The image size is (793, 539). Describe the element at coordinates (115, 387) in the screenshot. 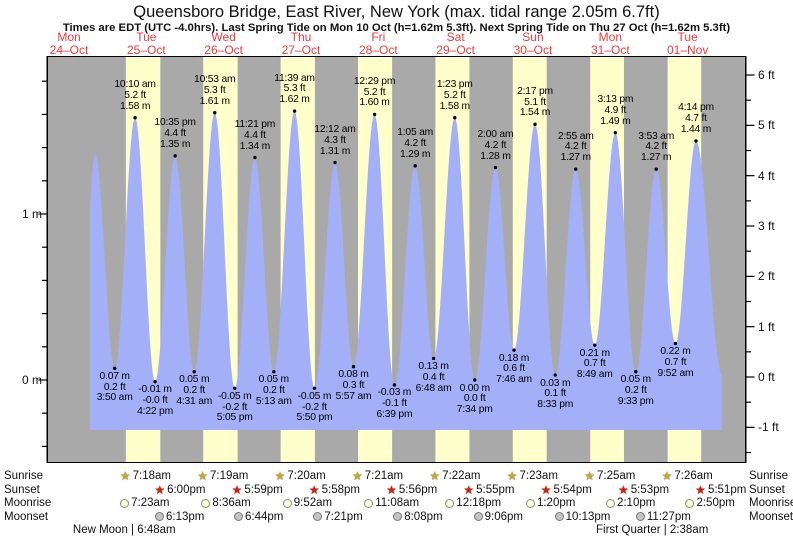

I see `tide-low-label: 0.07 m 0.2 ft 3:50 am` at that location.